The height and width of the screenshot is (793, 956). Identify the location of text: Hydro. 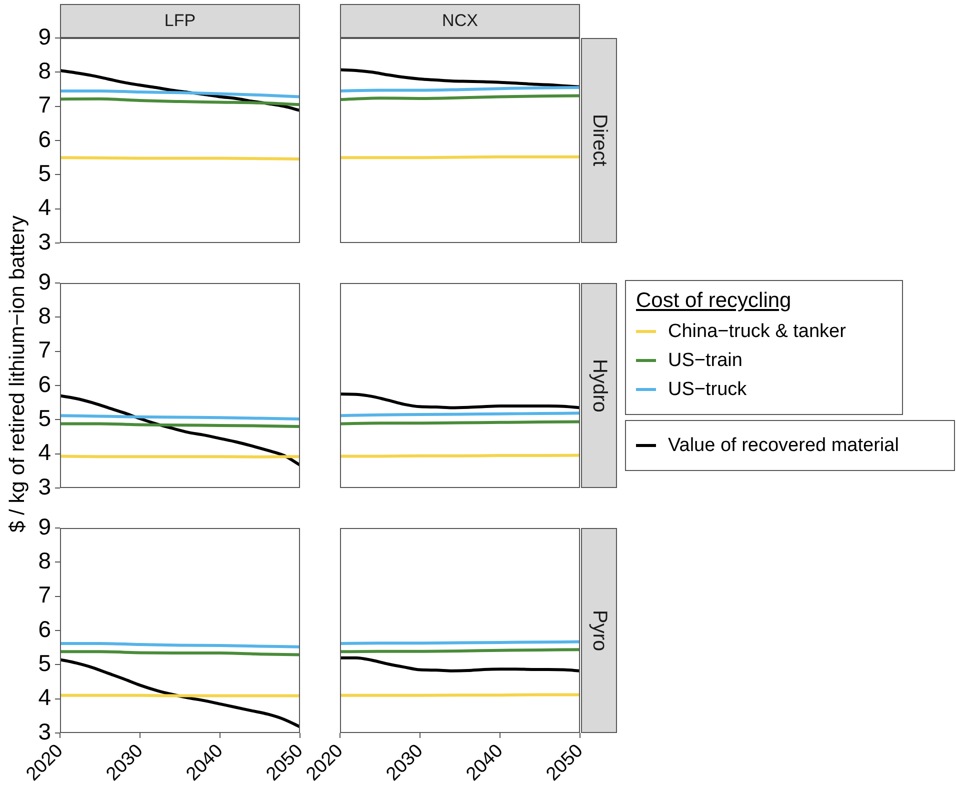
(599, 385).